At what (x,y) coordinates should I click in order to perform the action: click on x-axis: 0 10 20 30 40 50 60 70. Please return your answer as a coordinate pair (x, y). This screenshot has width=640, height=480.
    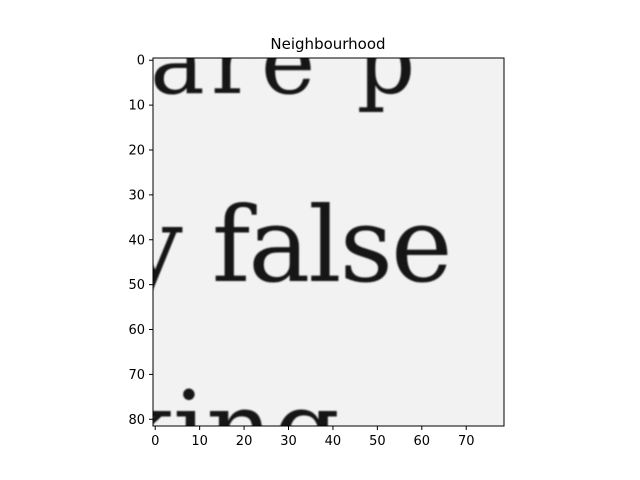
    Looking at the image, I should click on (313, 437).